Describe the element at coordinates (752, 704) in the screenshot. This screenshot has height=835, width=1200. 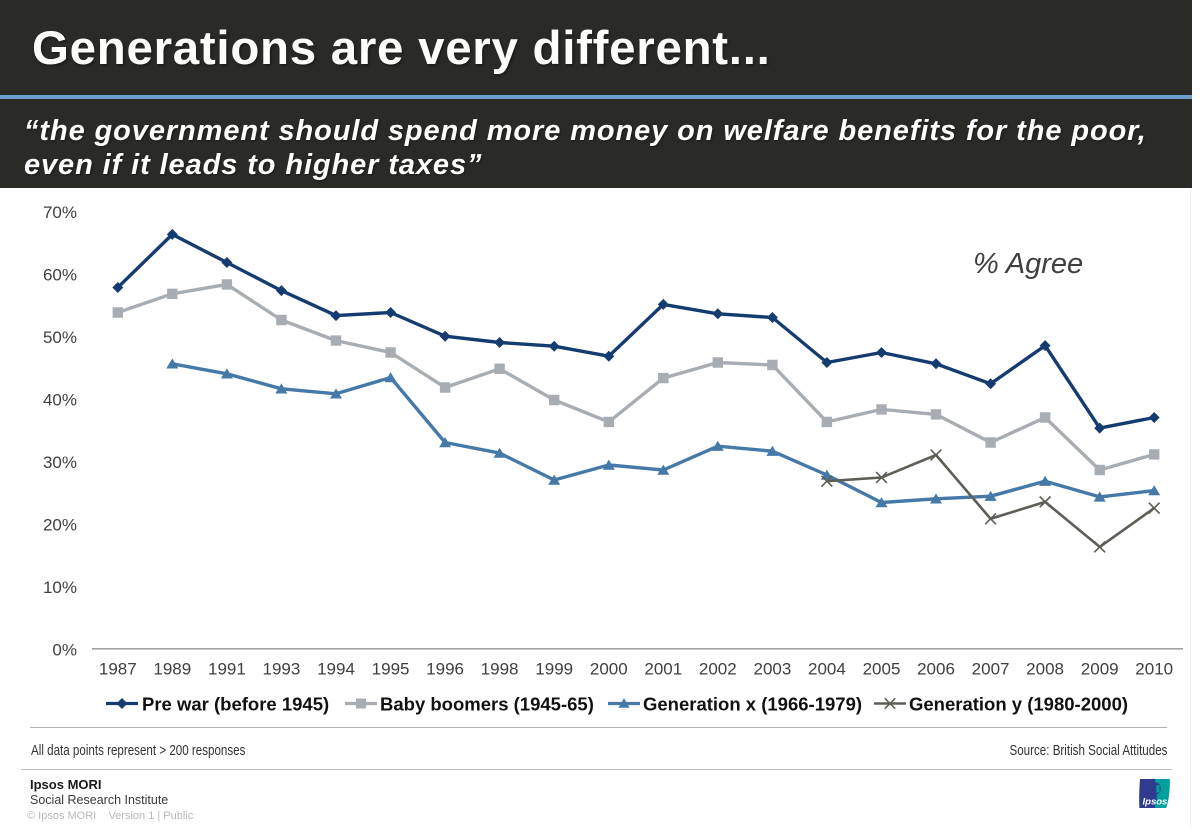
I see `svg-text: Generation x (1966-1979)` at that location.